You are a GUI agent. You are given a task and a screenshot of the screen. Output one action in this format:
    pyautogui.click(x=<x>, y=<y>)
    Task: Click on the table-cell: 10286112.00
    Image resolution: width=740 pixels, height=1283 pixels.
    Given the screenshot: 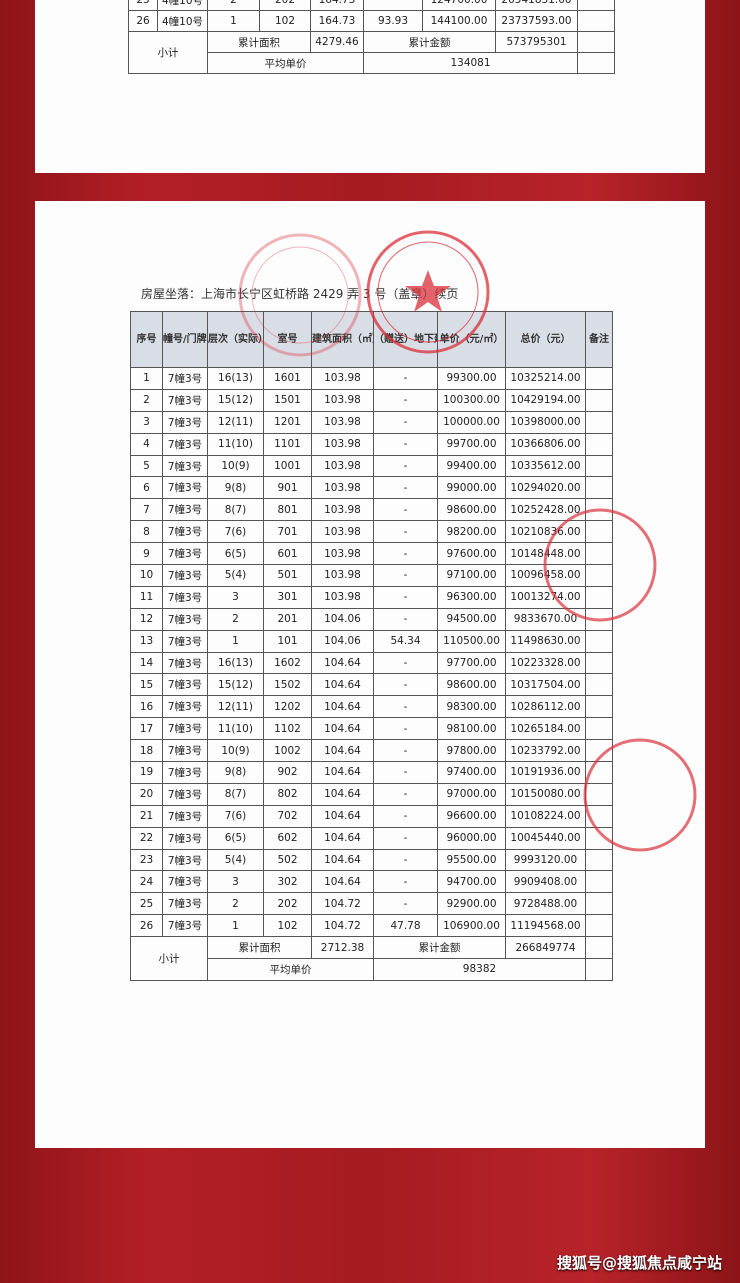 What is the action you would take?
    pyautogui.click(x=545, y=707)
    